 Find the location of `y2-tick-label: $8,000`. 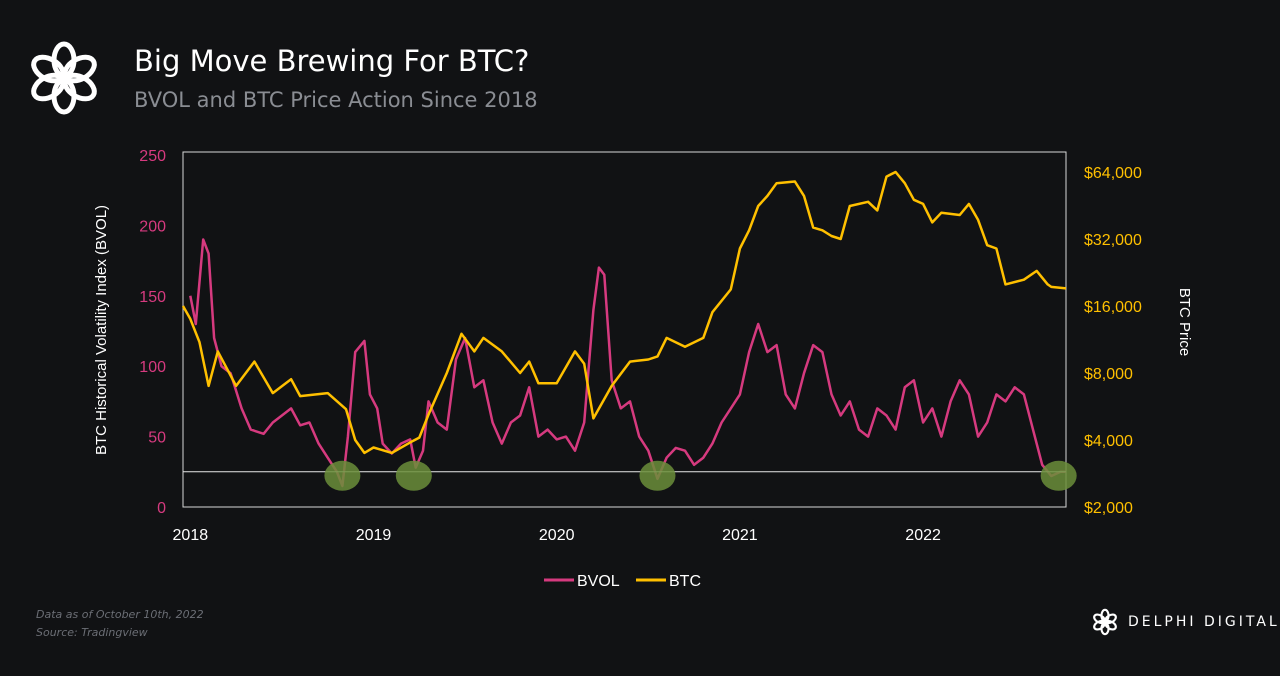

y2-tick-label: $8,000 is located at coordinates (1108, 374).